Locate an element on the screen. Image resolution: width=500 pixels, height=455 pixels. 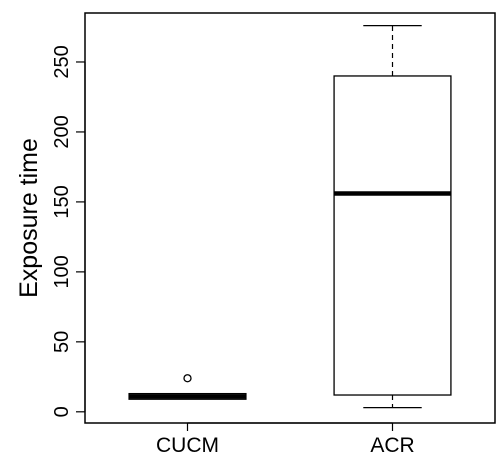
y-tick-label-50: 50 is located at coordinates (62, 342).